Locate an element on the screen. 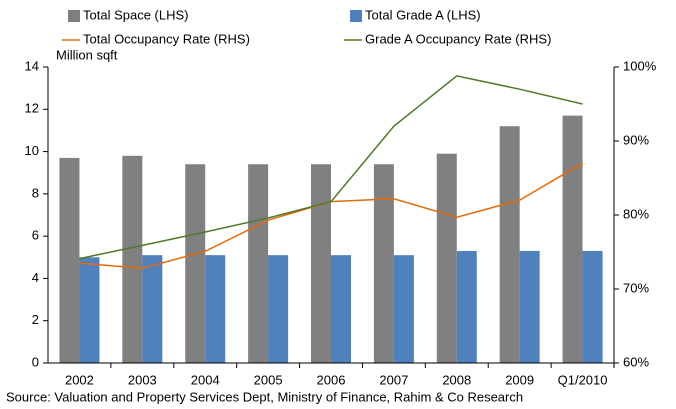 This screenshot has width=676, height=409. y-tick-label: 8 is located at coordinates (35, 192).